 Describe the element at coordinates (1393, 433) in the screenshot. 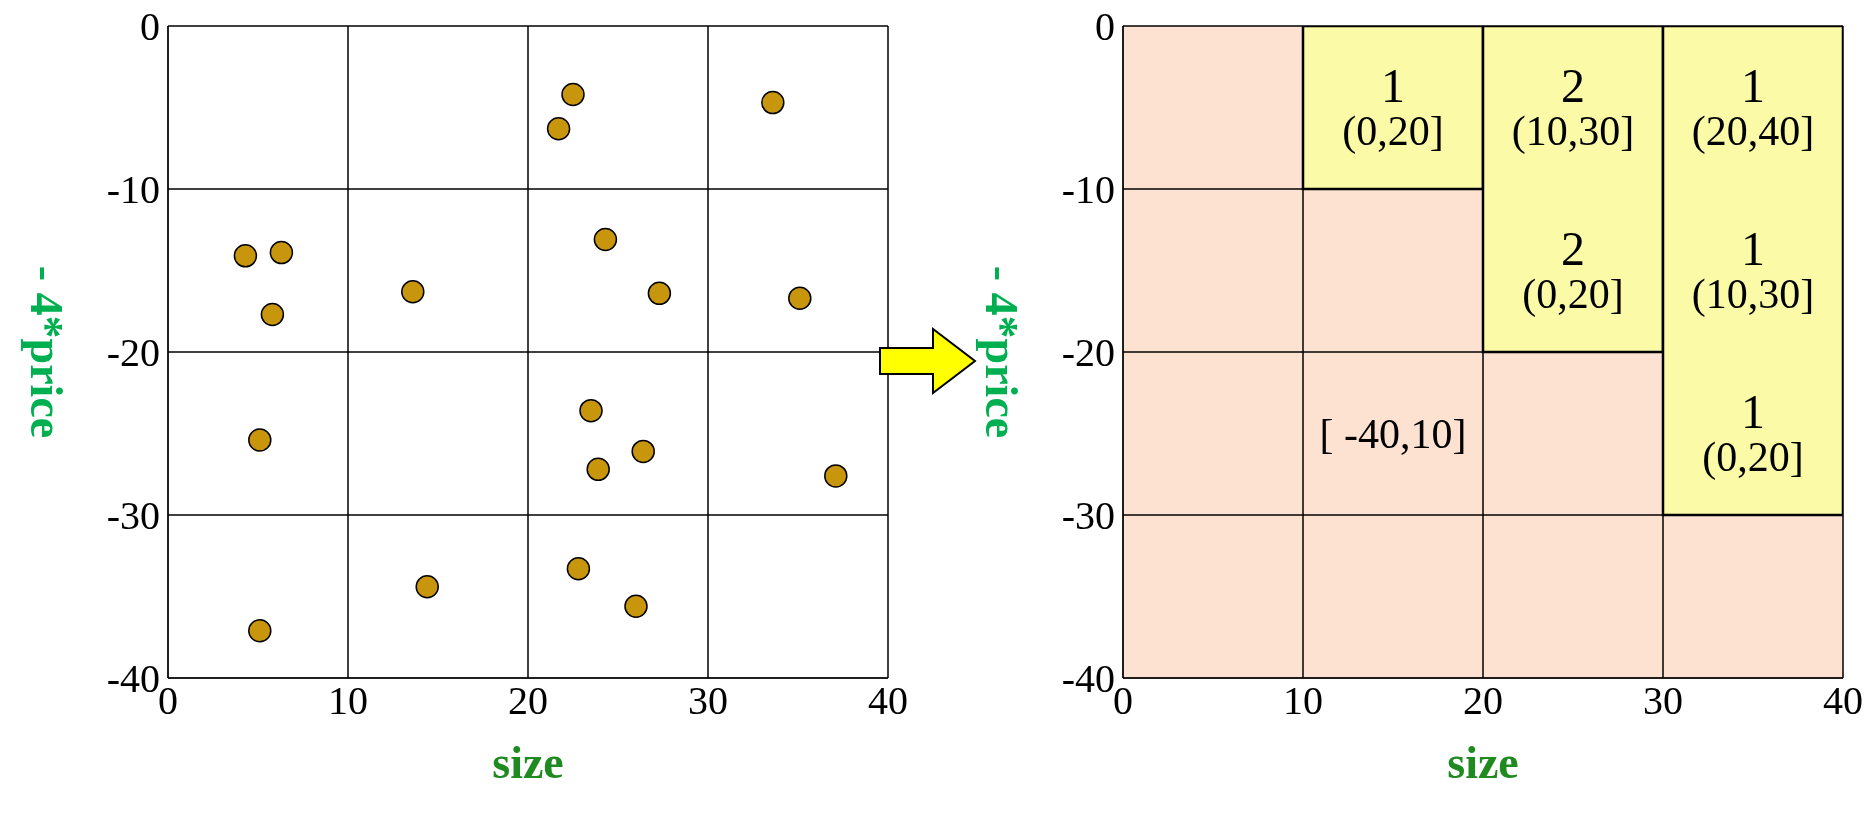

I see `annotation: [ -40,10]` at that location.